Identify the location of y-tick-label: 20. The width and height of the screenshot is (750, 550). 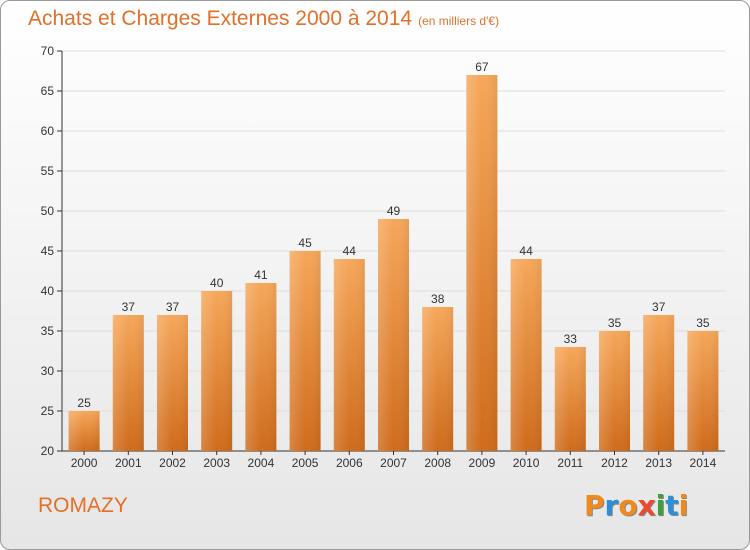
(48, 451).